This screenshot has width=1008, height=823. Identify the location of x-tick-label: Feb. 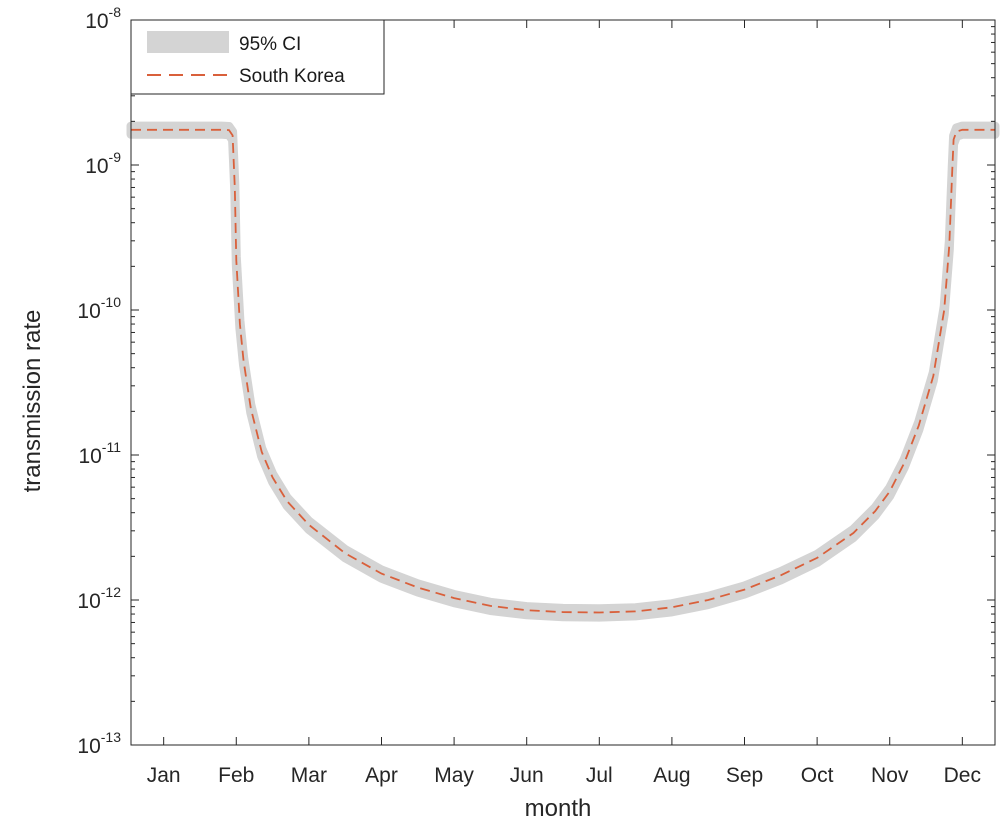
(236, 775).